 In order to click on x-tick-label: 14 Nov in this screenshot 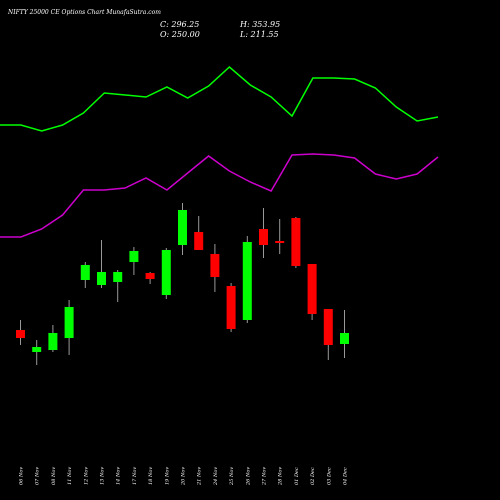, I will do `click(119, 476)`.